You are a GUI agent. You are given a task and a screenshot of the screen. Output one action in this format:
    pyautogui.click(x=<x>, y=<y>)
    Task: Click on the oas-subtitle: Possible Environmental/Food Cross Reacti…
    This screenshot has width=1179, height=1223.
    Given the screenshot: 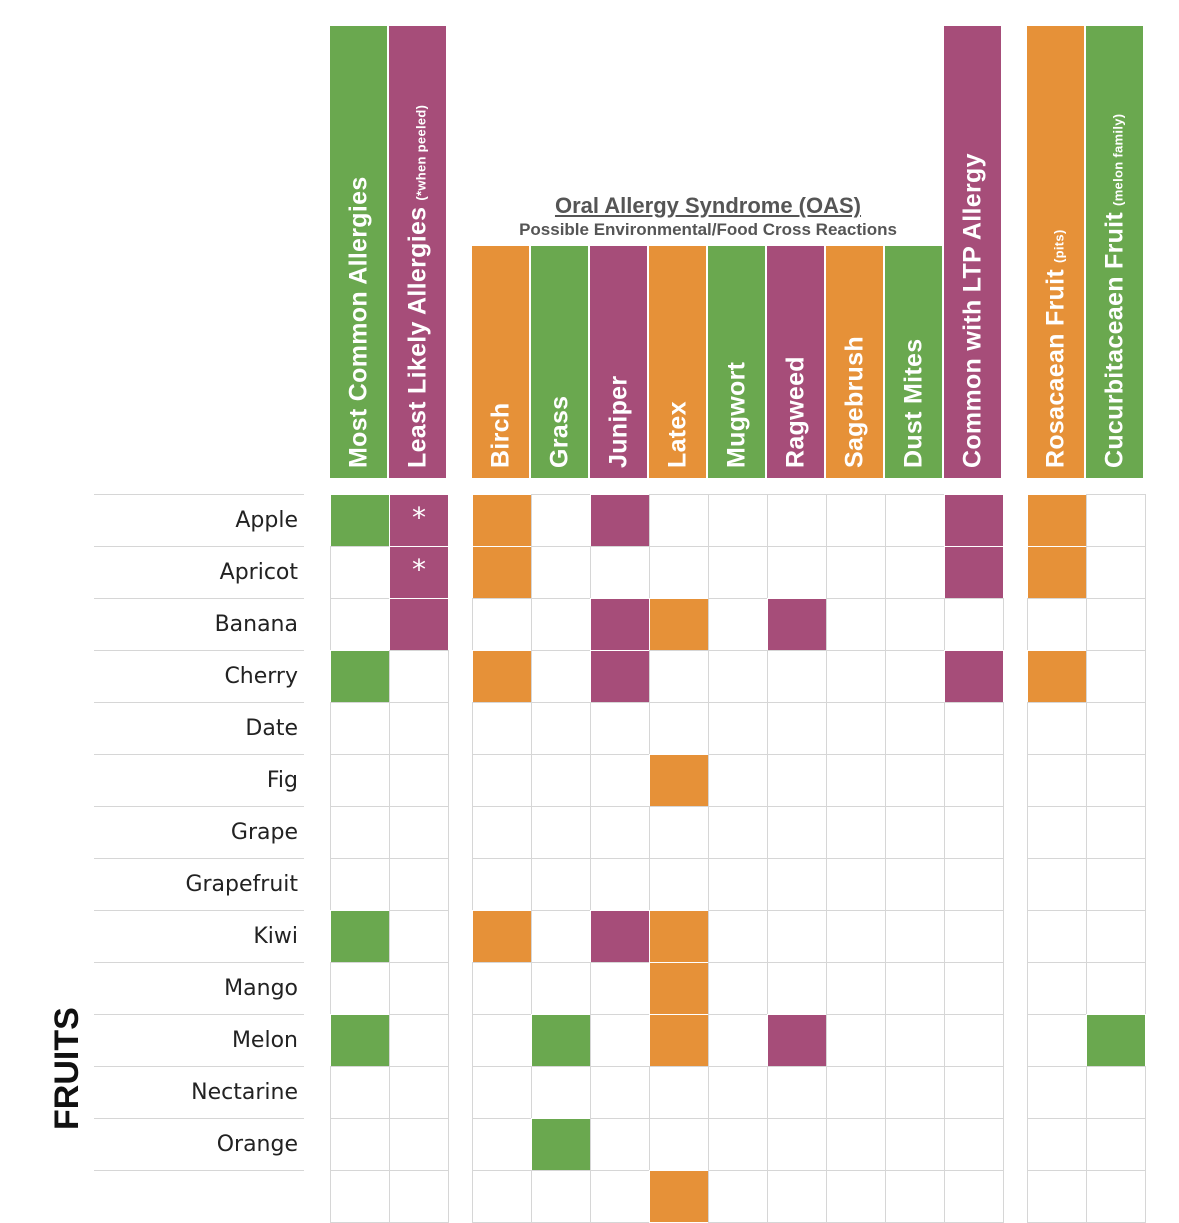 What is the action you would take?
    pyautogui.click(x=708, y=229)
    